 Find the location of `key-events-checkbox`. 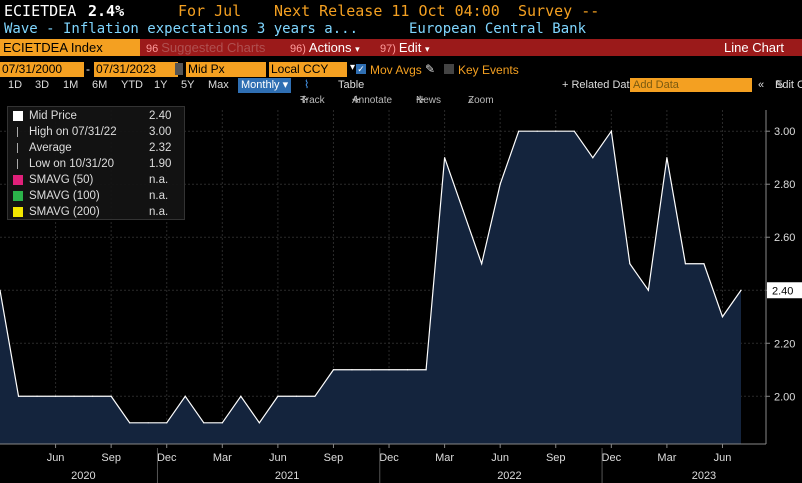

key-events-checkbox is located at coordinates (449, 69).